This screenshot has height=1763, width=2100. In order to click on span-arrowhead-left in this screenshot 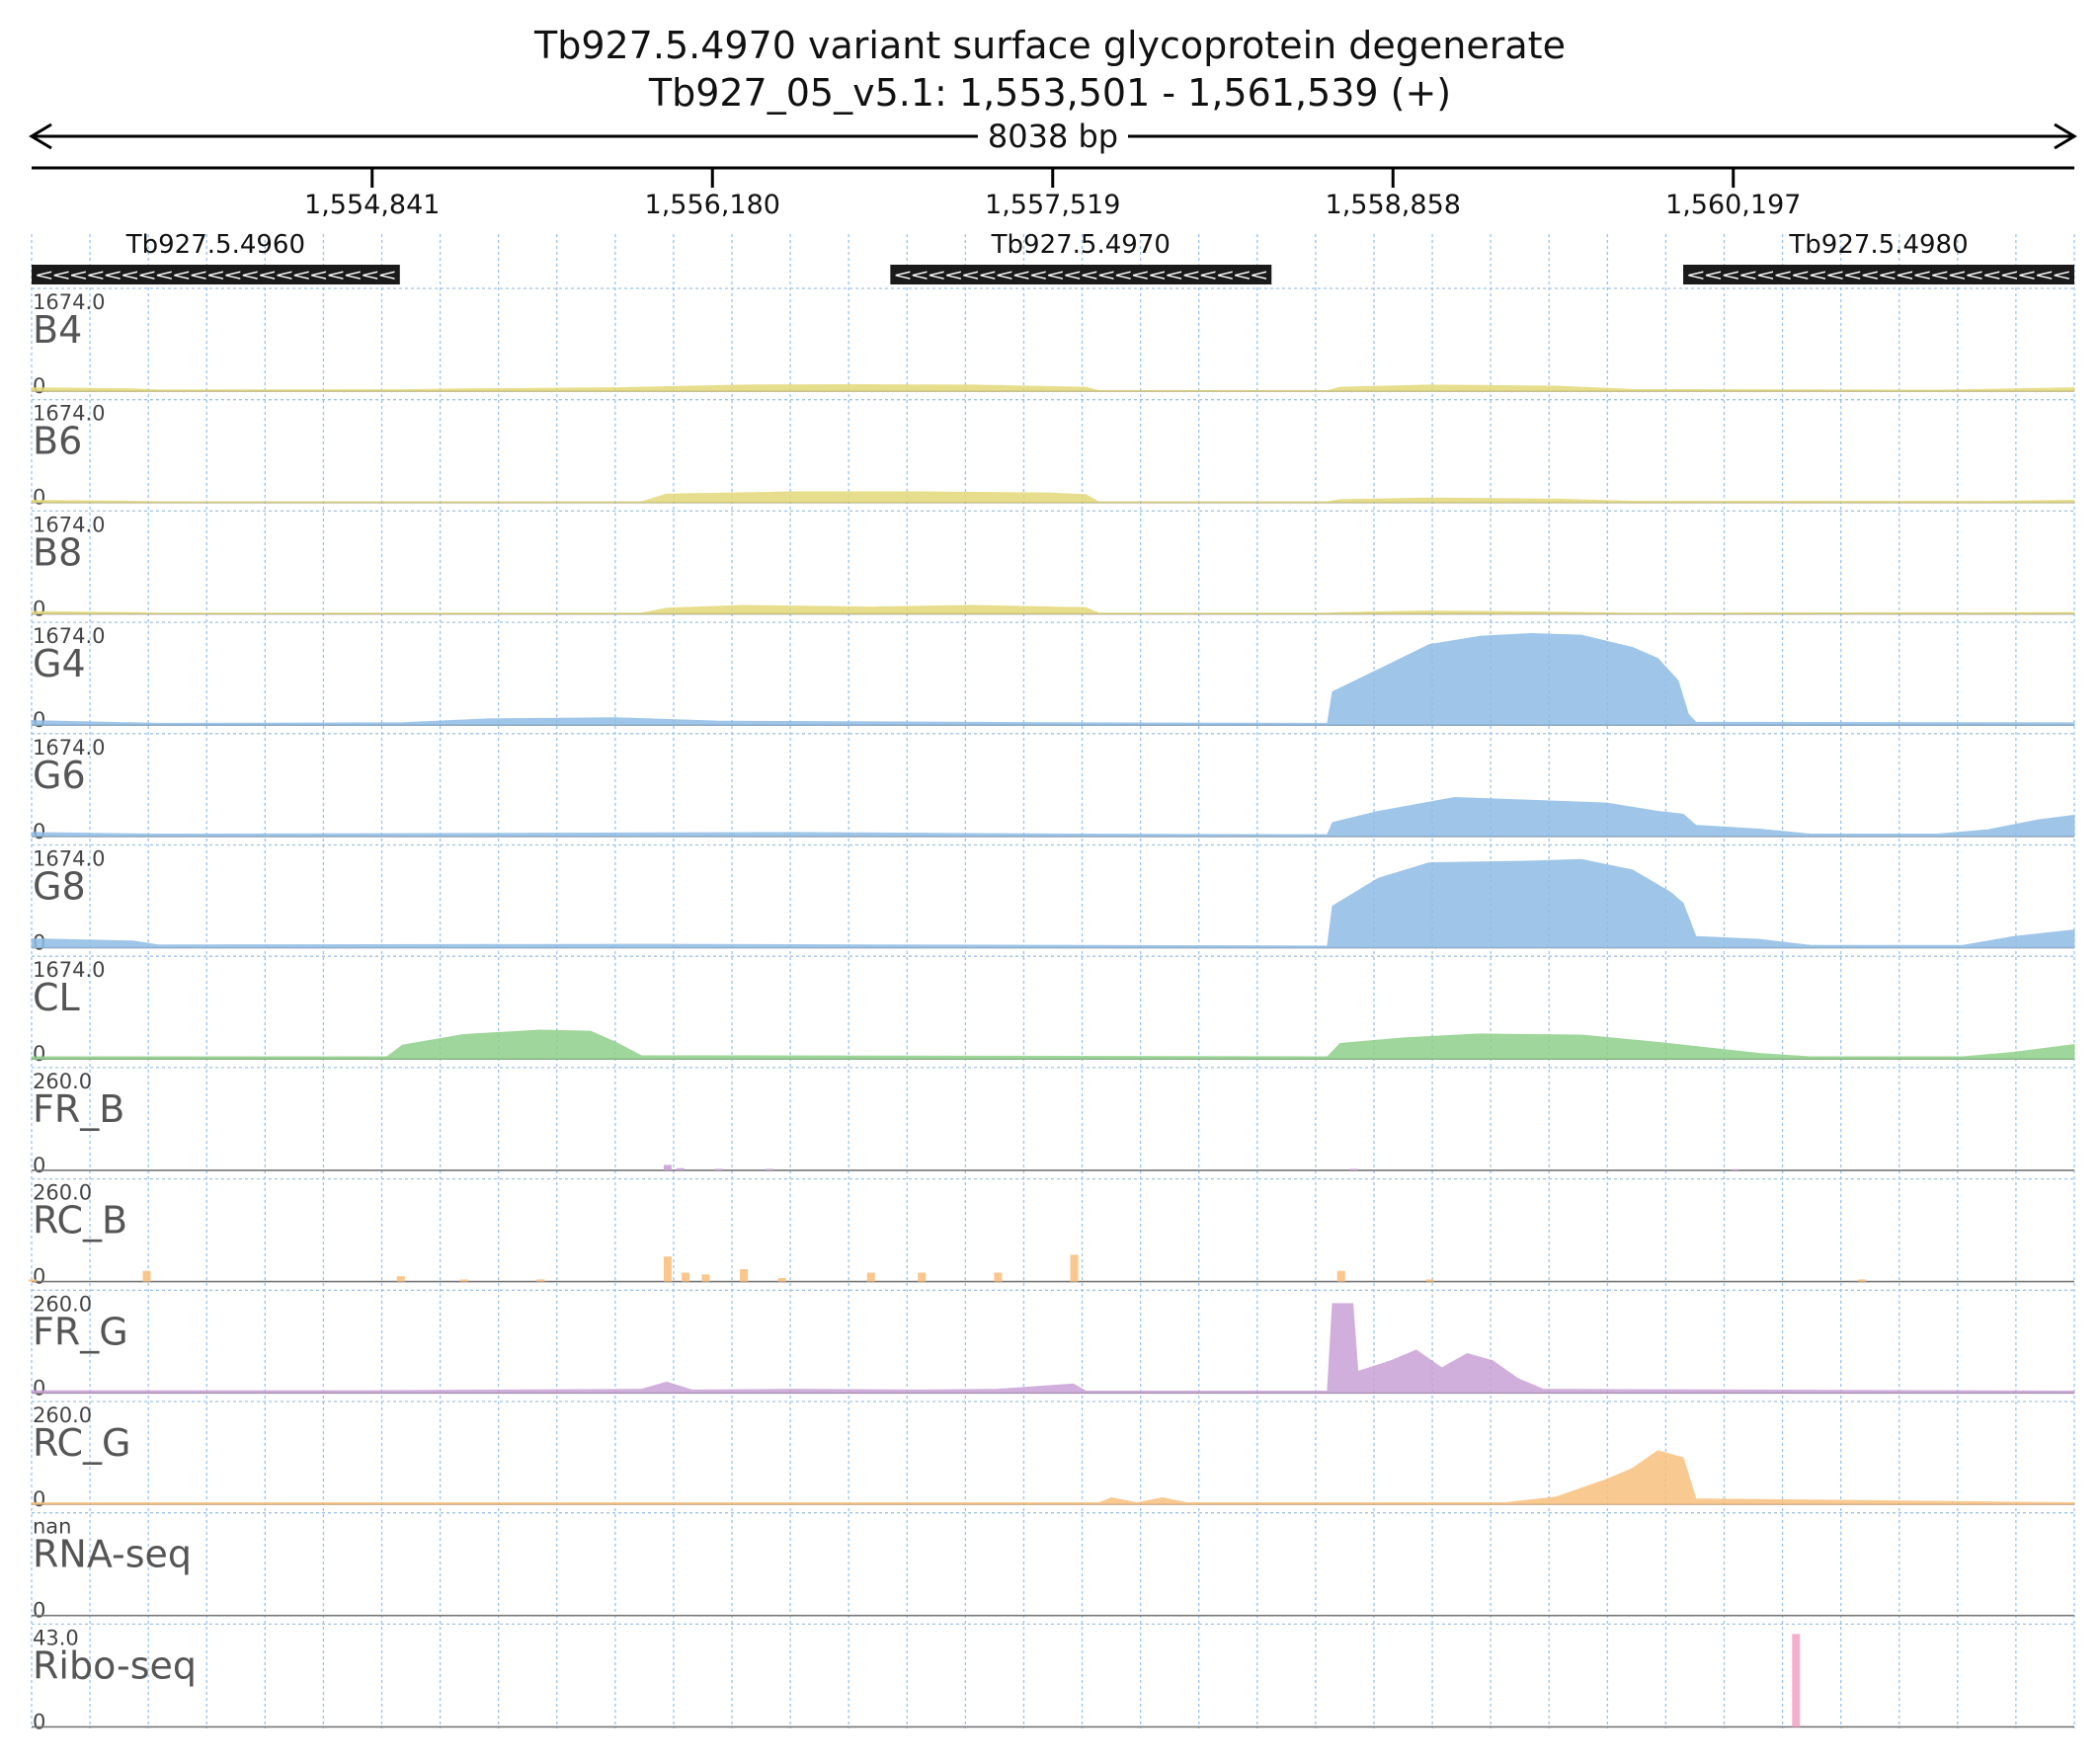, I will do `click(40, 136)`.